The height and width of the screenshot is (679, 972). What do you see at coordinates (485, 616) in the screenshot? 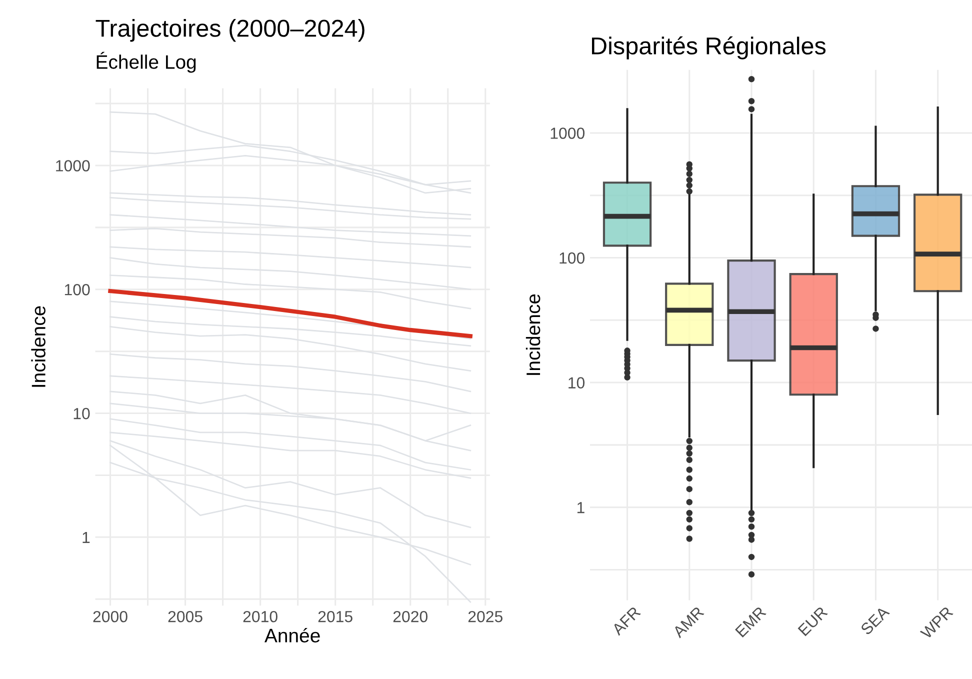
I see `x-tick-label: 2025` at bounding box center [485, 616].